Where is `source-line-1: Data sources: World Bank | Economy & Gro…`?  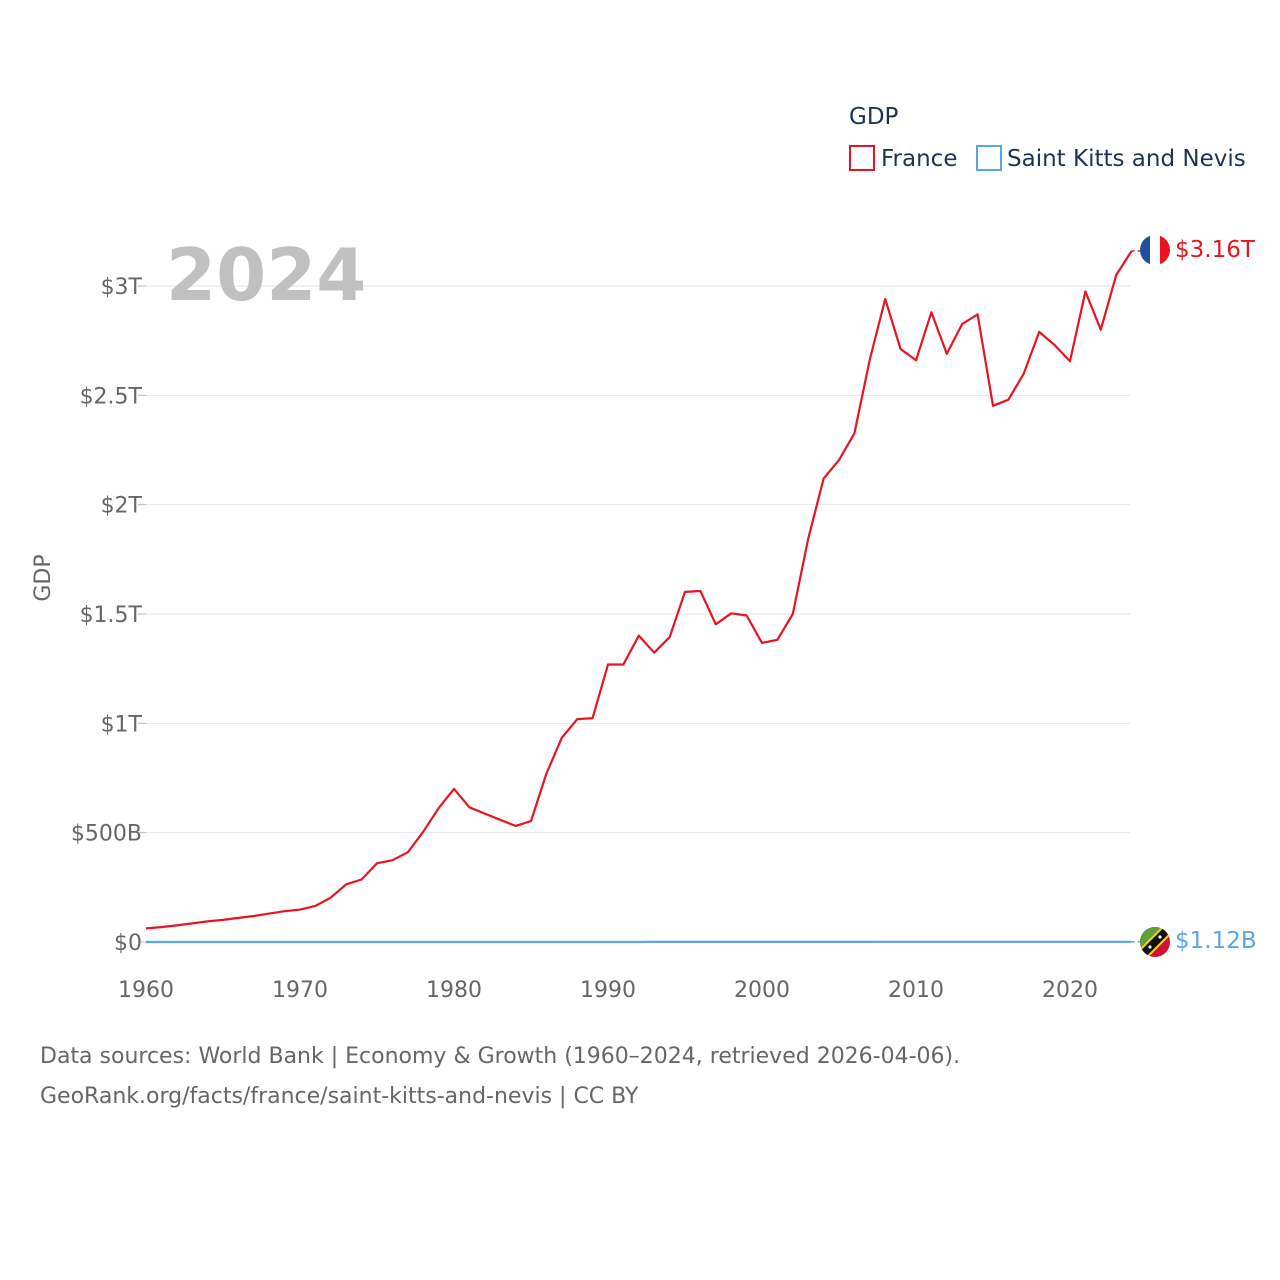
source-line-1: Data sources: World Bank | Economy & Gro… is located at coordinates (500, 1056).